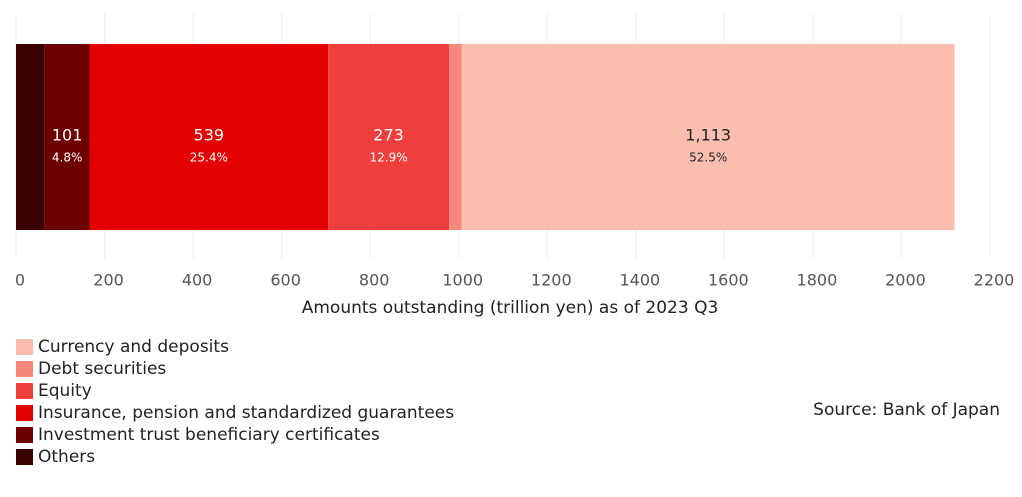  I want to click on legend-label: Others, so click(66, 457).